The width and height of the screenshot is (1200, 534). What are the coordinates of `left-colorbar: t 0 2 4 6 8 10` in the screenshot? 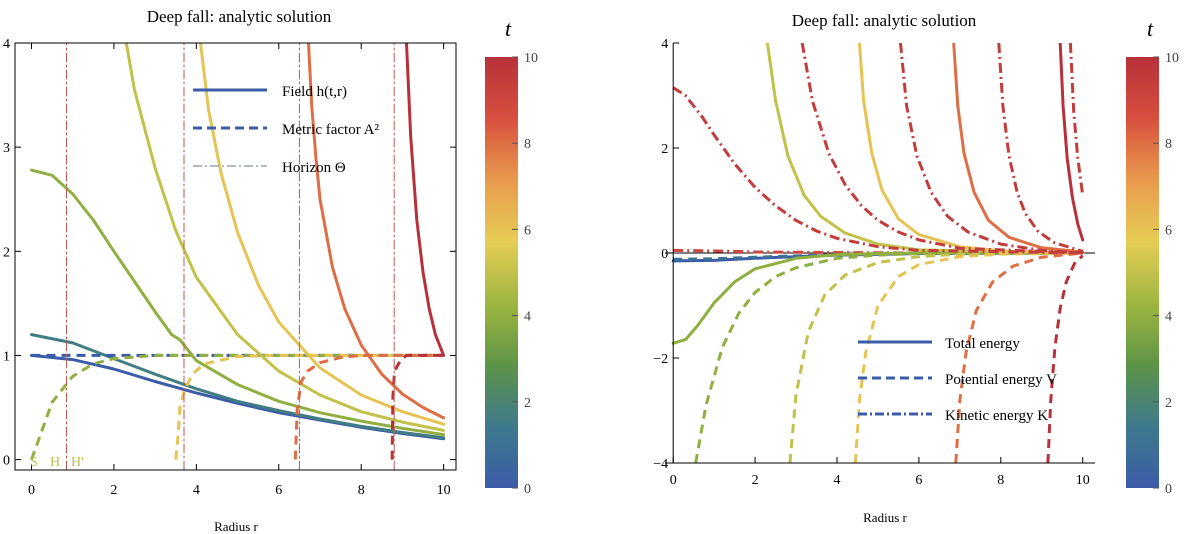 It's located at (511, 256).